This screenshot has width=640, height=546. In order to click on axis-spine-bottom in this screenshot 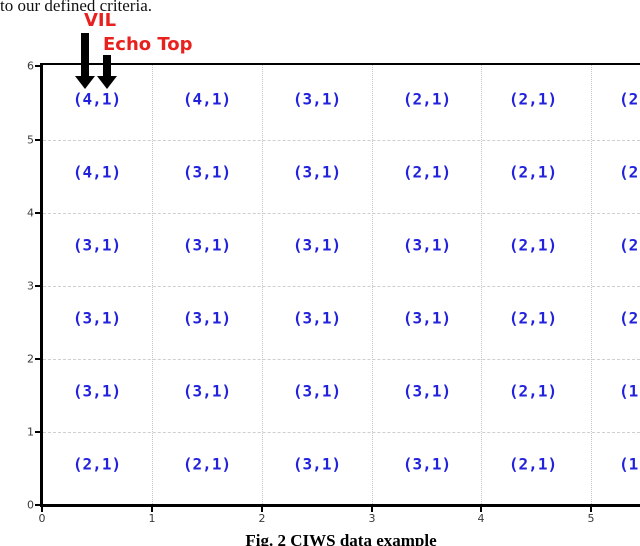, I will do `click(340, 505)`.